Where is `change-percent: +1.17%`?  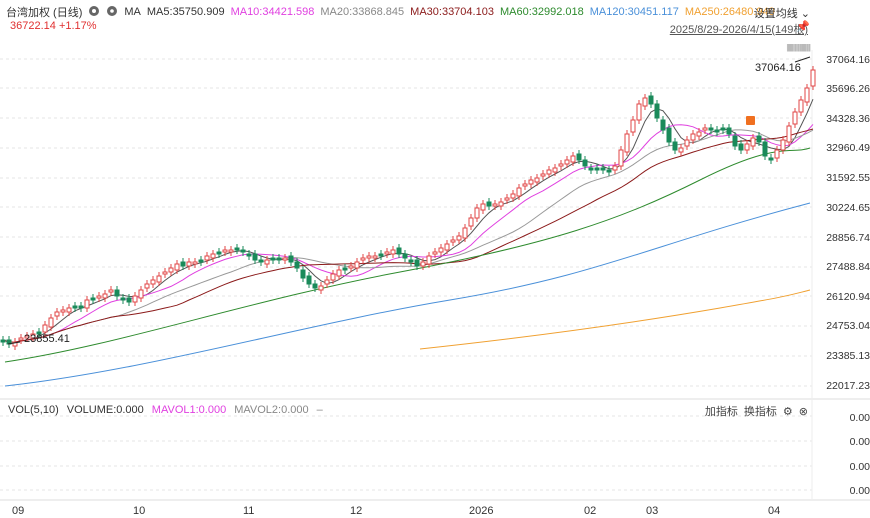 change-percent: +1.17% is located at coordinates (77, 26).